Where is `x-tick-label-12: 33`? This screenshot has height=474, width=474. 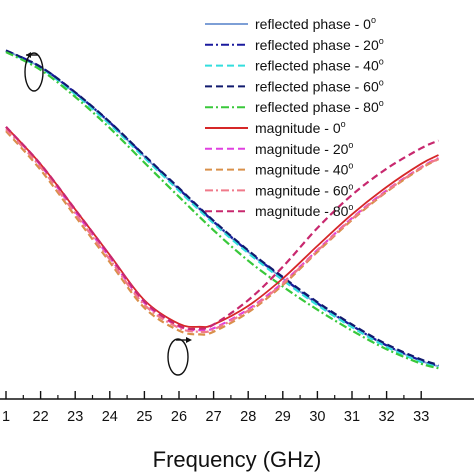
x-tick-label-12: 33 is located at coordinates (421, 417).